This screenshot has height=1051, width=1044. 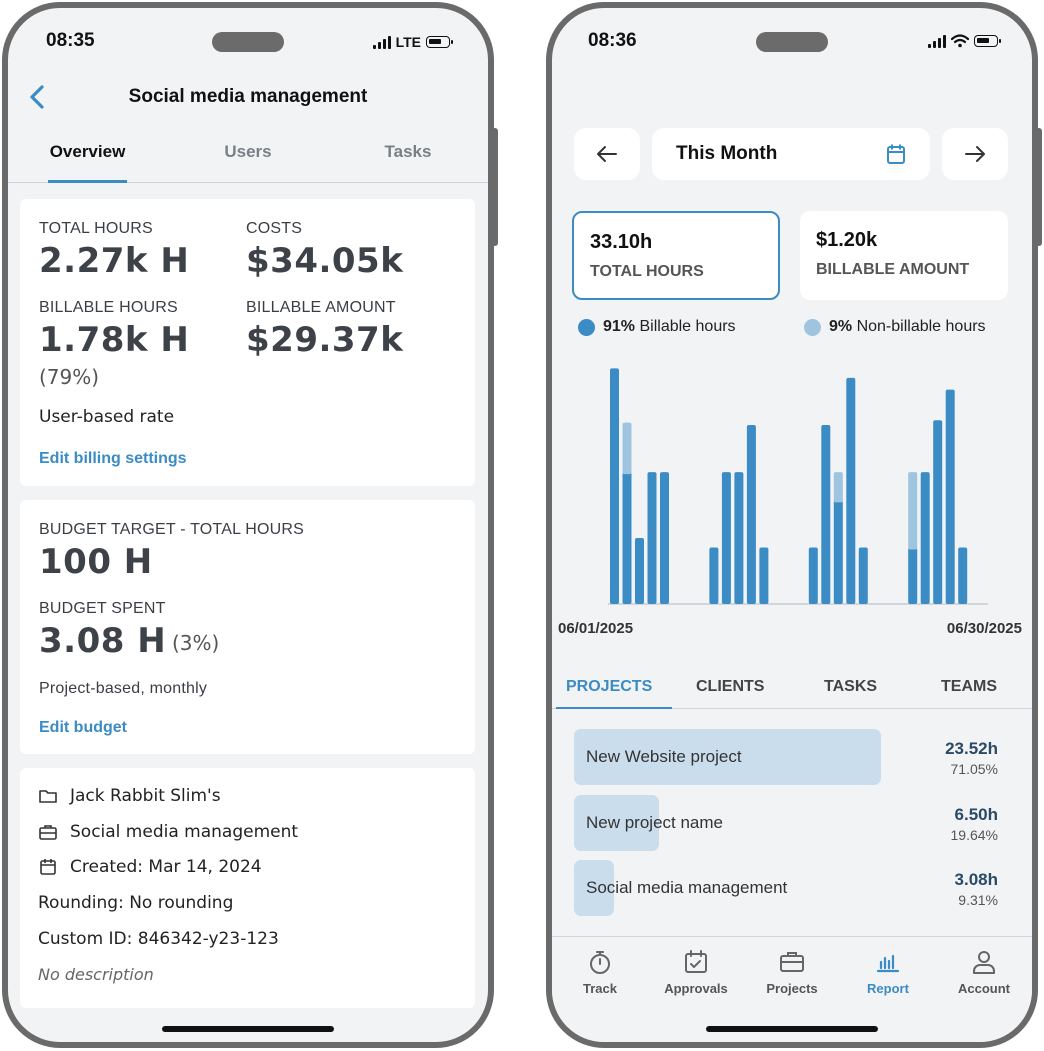 I want to click on budget-spent-value: 3.08 H, so click(x=103, y=641).